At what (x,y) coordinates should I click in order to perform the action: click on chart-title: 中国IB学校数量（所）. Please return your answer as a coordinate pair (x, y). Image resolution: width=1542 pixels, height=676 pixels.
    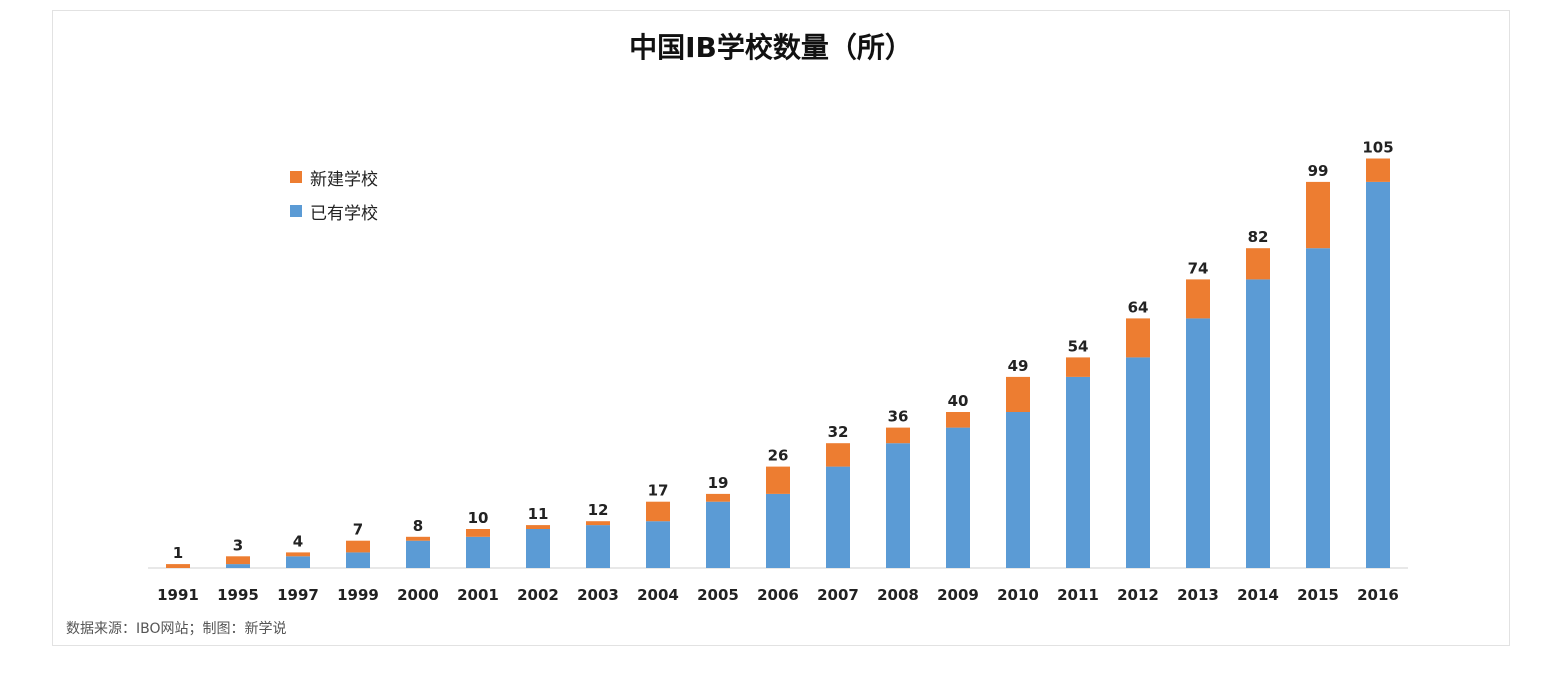
    Looking at the image, I should click on (771, 47).